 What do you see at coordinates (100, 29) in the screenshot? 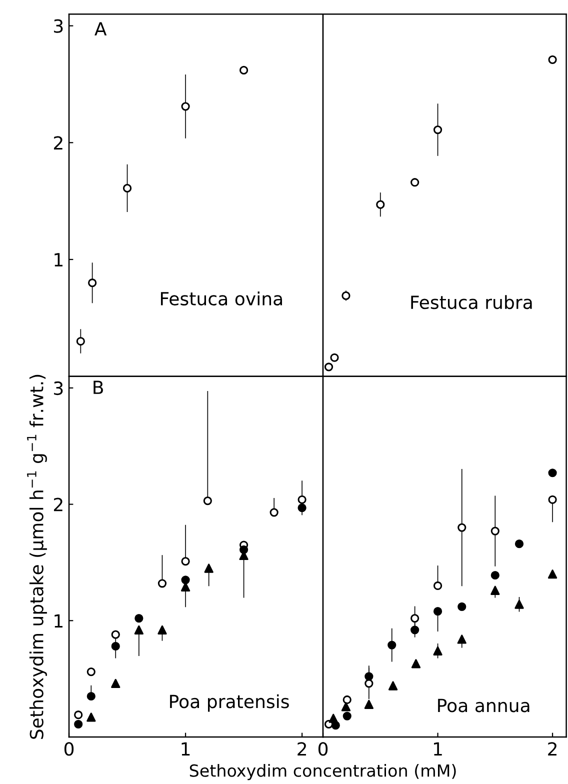
I see `annotation: A` at bounding box center [100, 29].